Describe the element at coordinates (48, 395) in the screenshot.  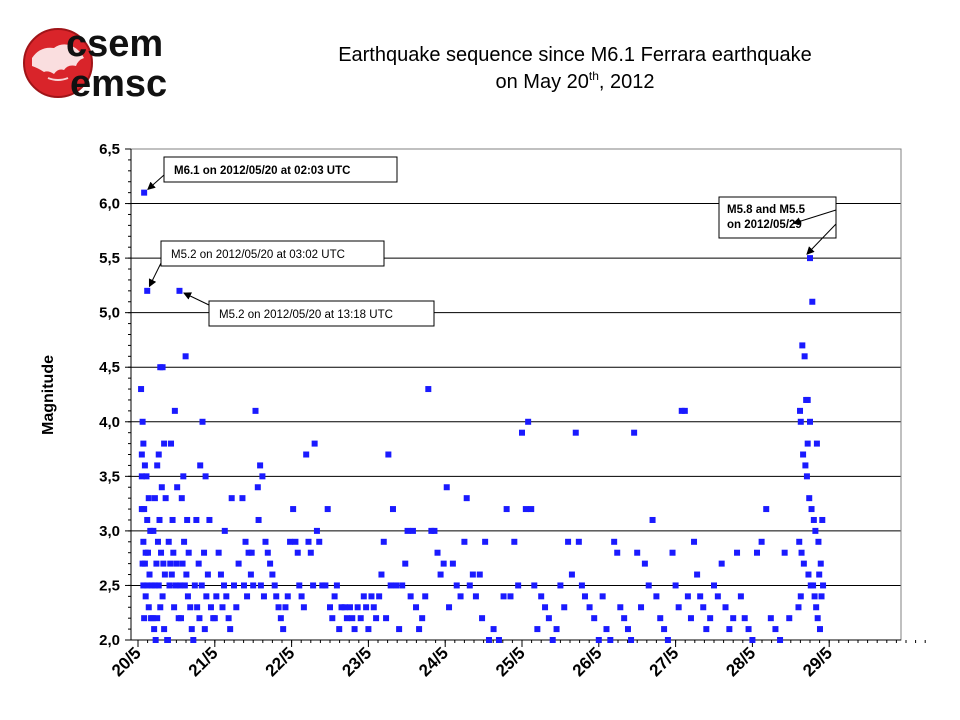
I see `y-axis-title: Magnitude` at that location.